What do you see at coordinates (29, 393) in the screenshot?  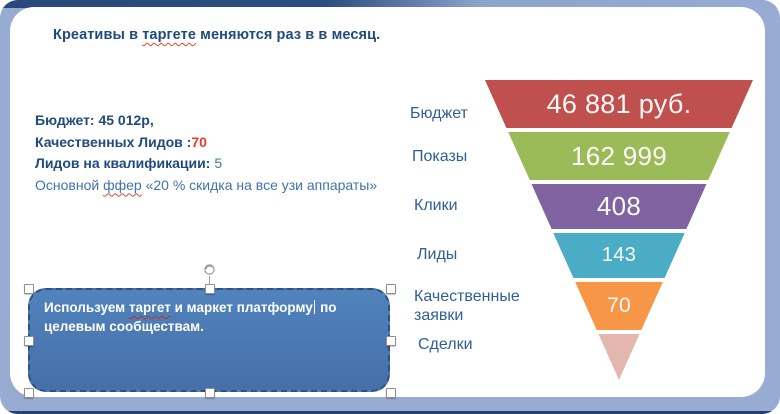 I see `resize-handle-bottom-left` at bounding box center [29, 393].